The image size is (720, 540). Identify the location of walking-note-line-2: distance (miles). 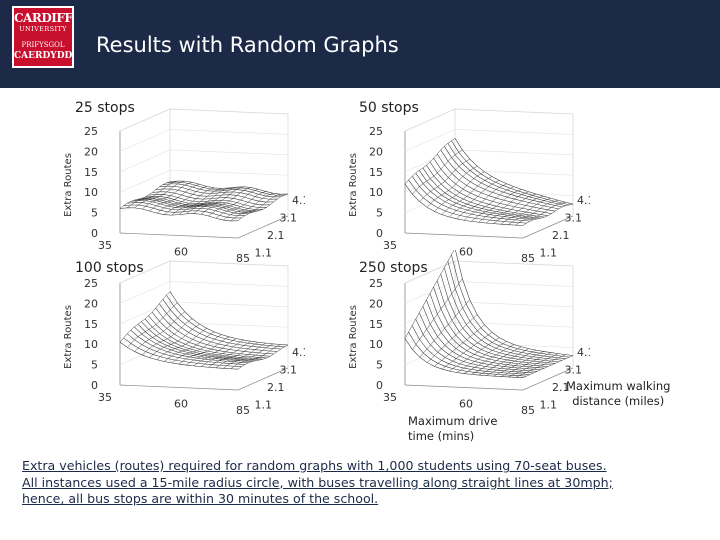
(618, 401).